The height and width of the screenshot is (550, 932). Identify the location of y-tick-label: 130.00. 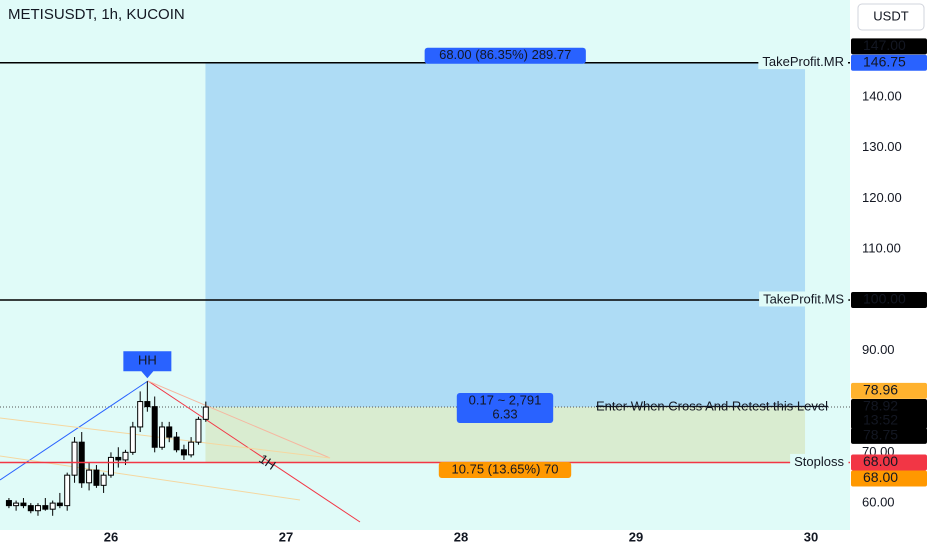
(882, 146).